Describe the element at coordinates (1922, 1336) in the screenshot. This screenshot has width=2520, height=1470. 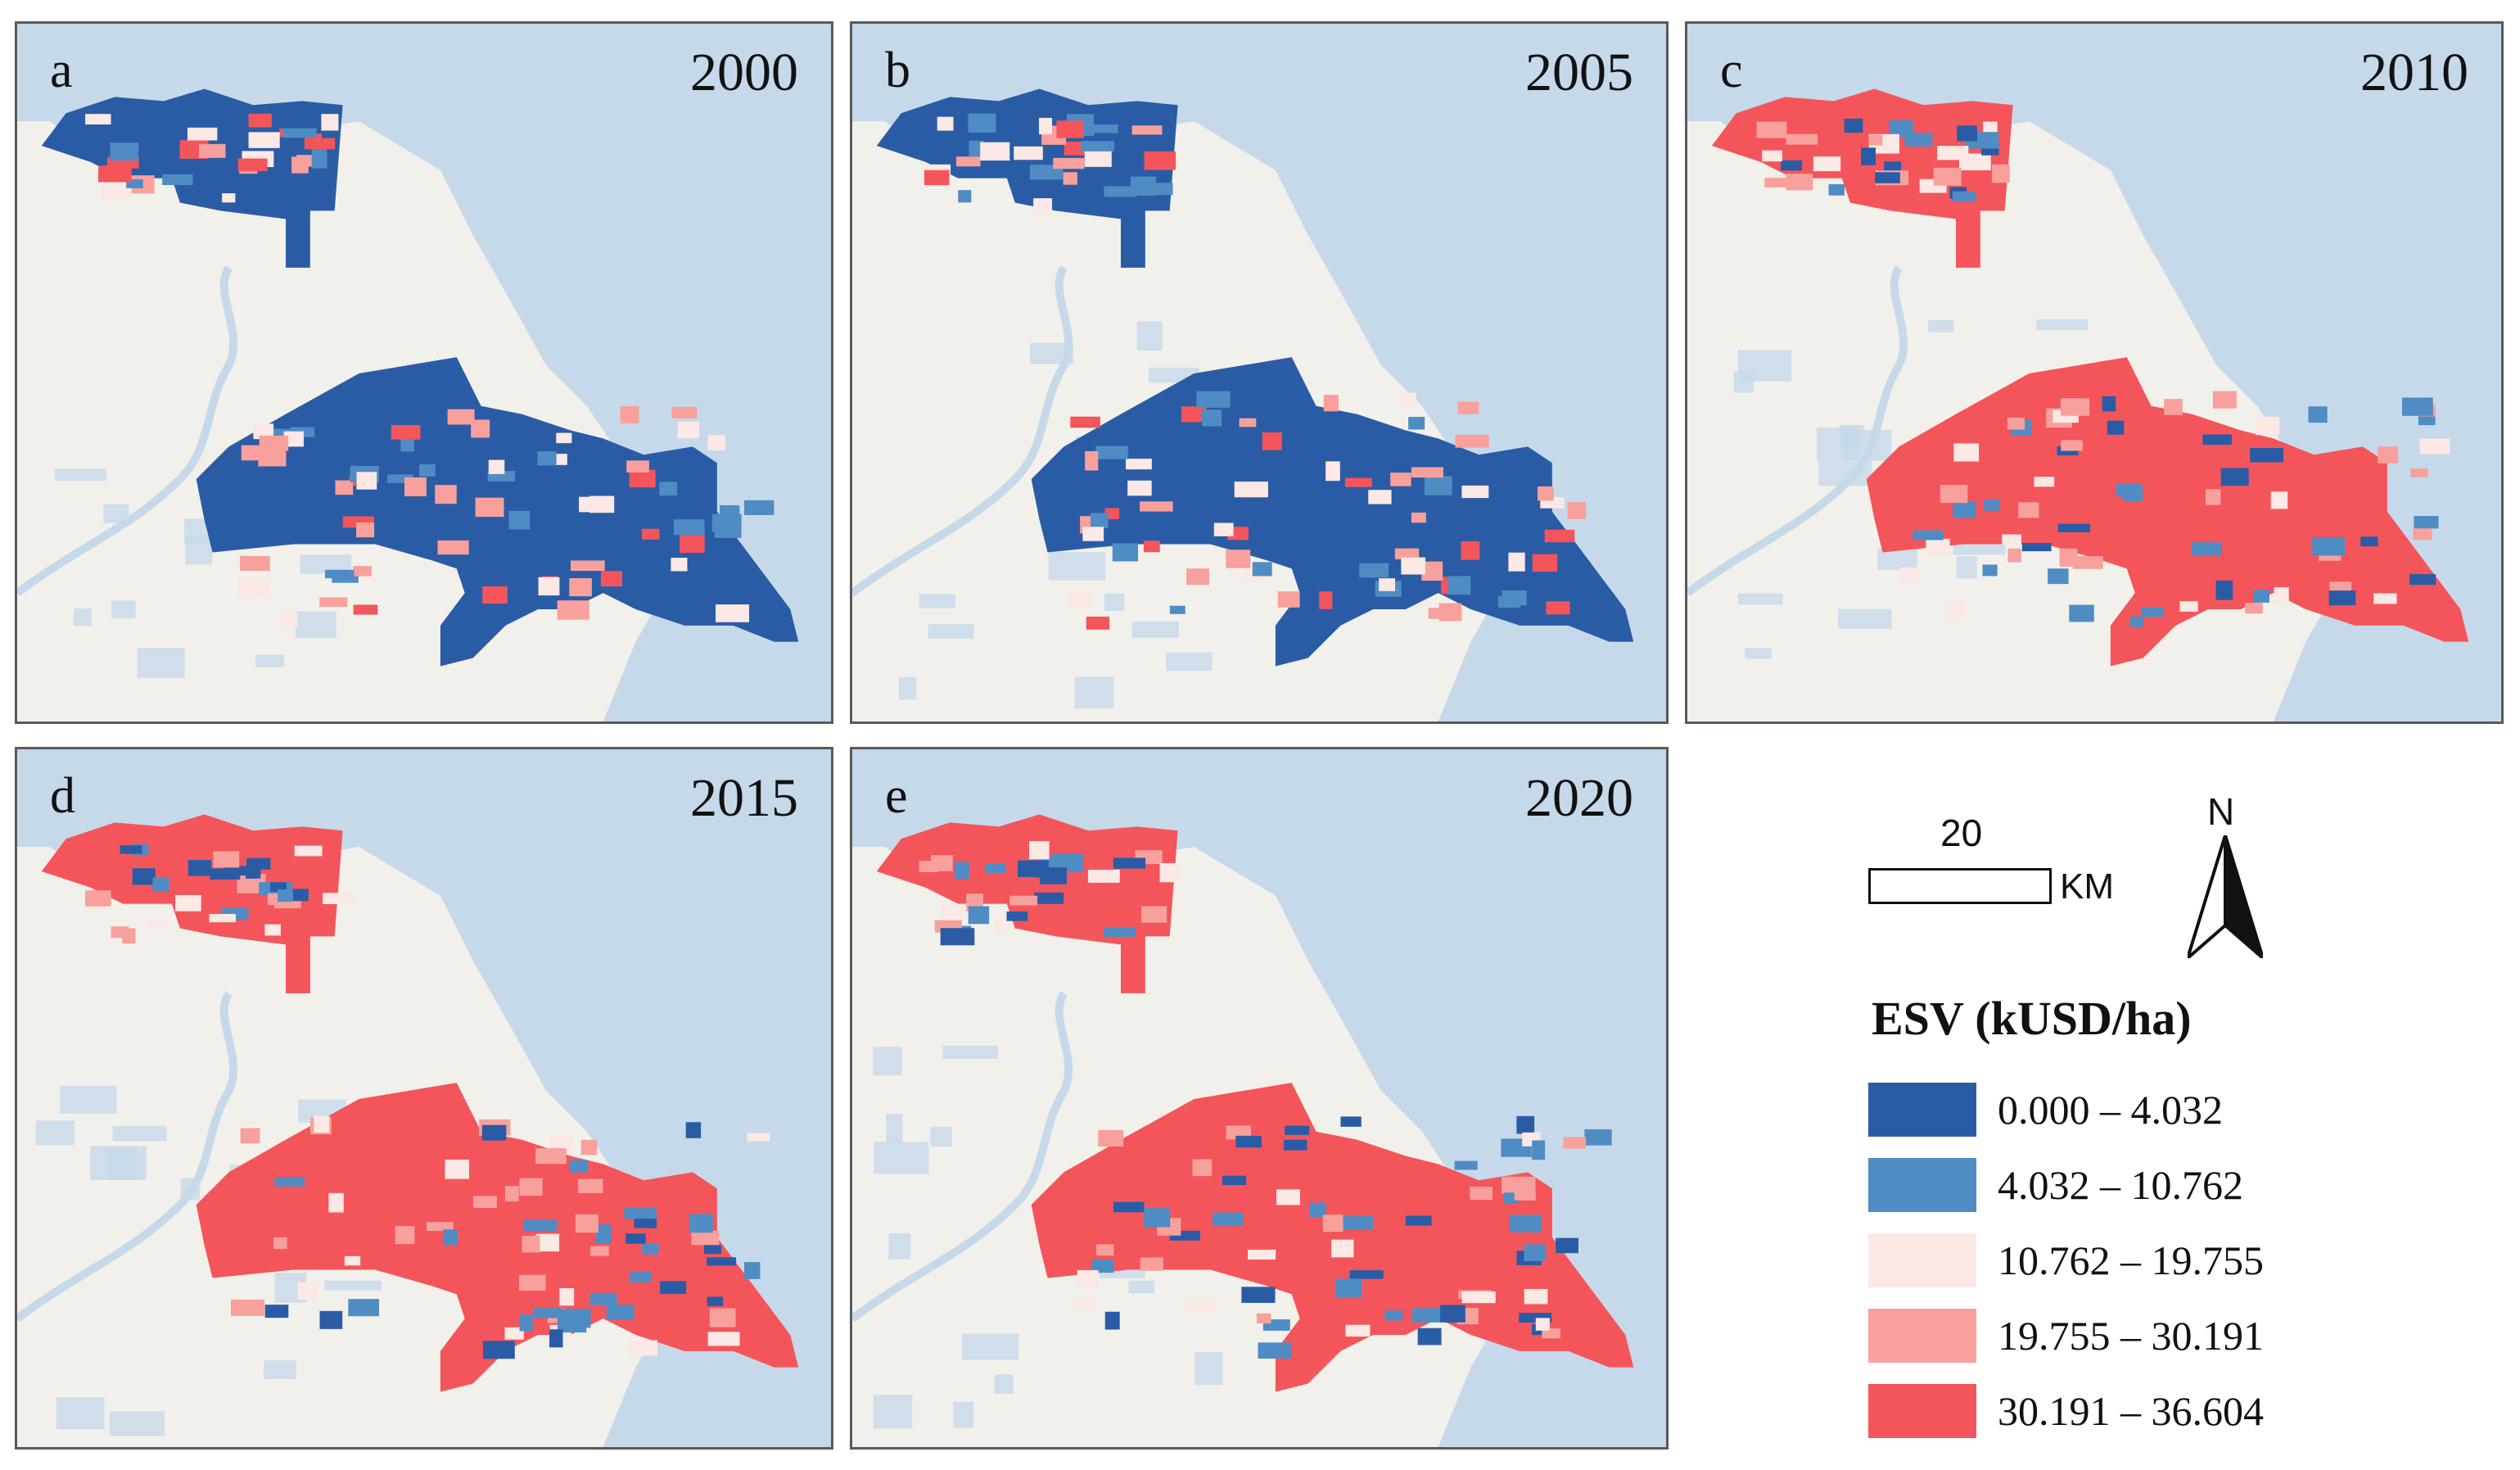
I see `legend-swatch` at that location.